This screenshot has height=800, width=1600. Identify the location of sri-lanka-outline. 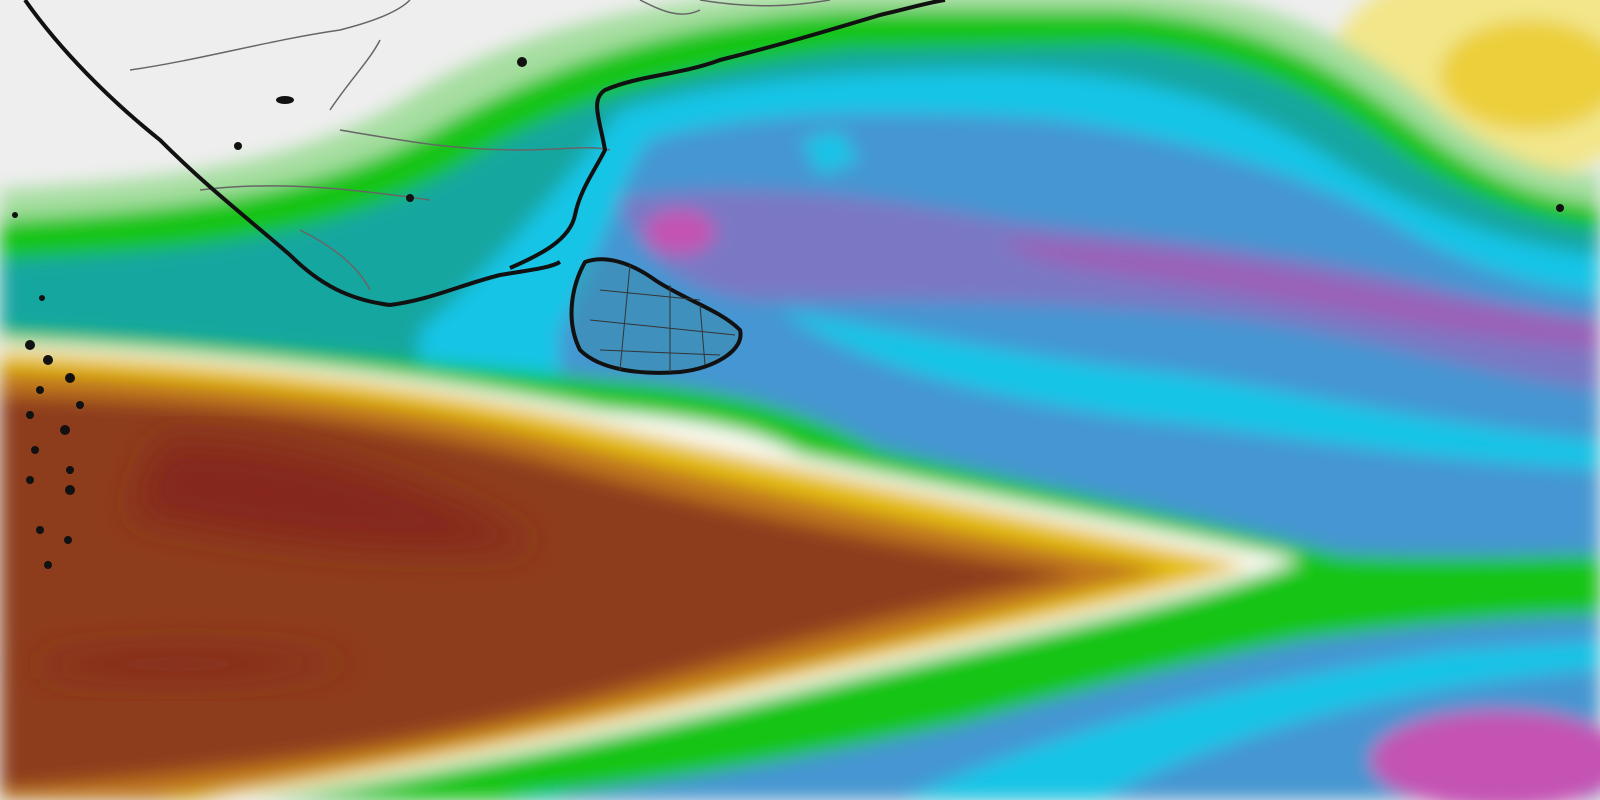
(656, 316).